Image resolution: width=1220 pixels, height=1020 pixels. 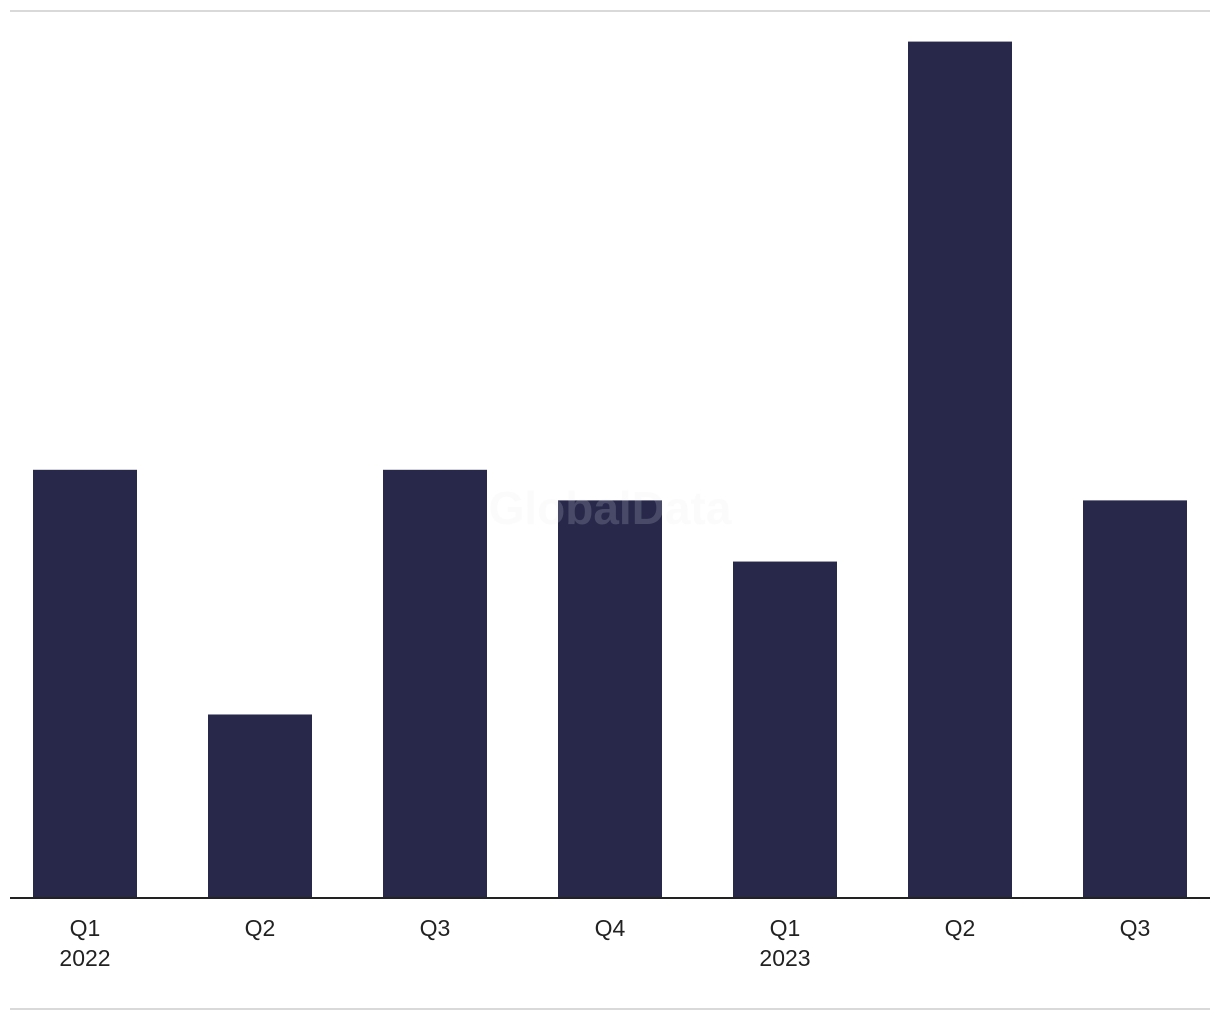 What do you see at coordinates (610, 508) in the screenshot?
I see `watermark: GlobalData` at bounding box center [610, 508].